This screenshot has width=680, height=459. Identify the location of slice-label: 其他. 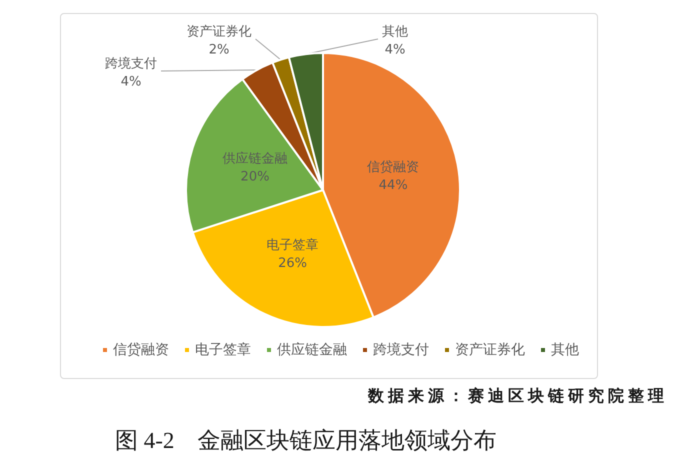
(395, 32).